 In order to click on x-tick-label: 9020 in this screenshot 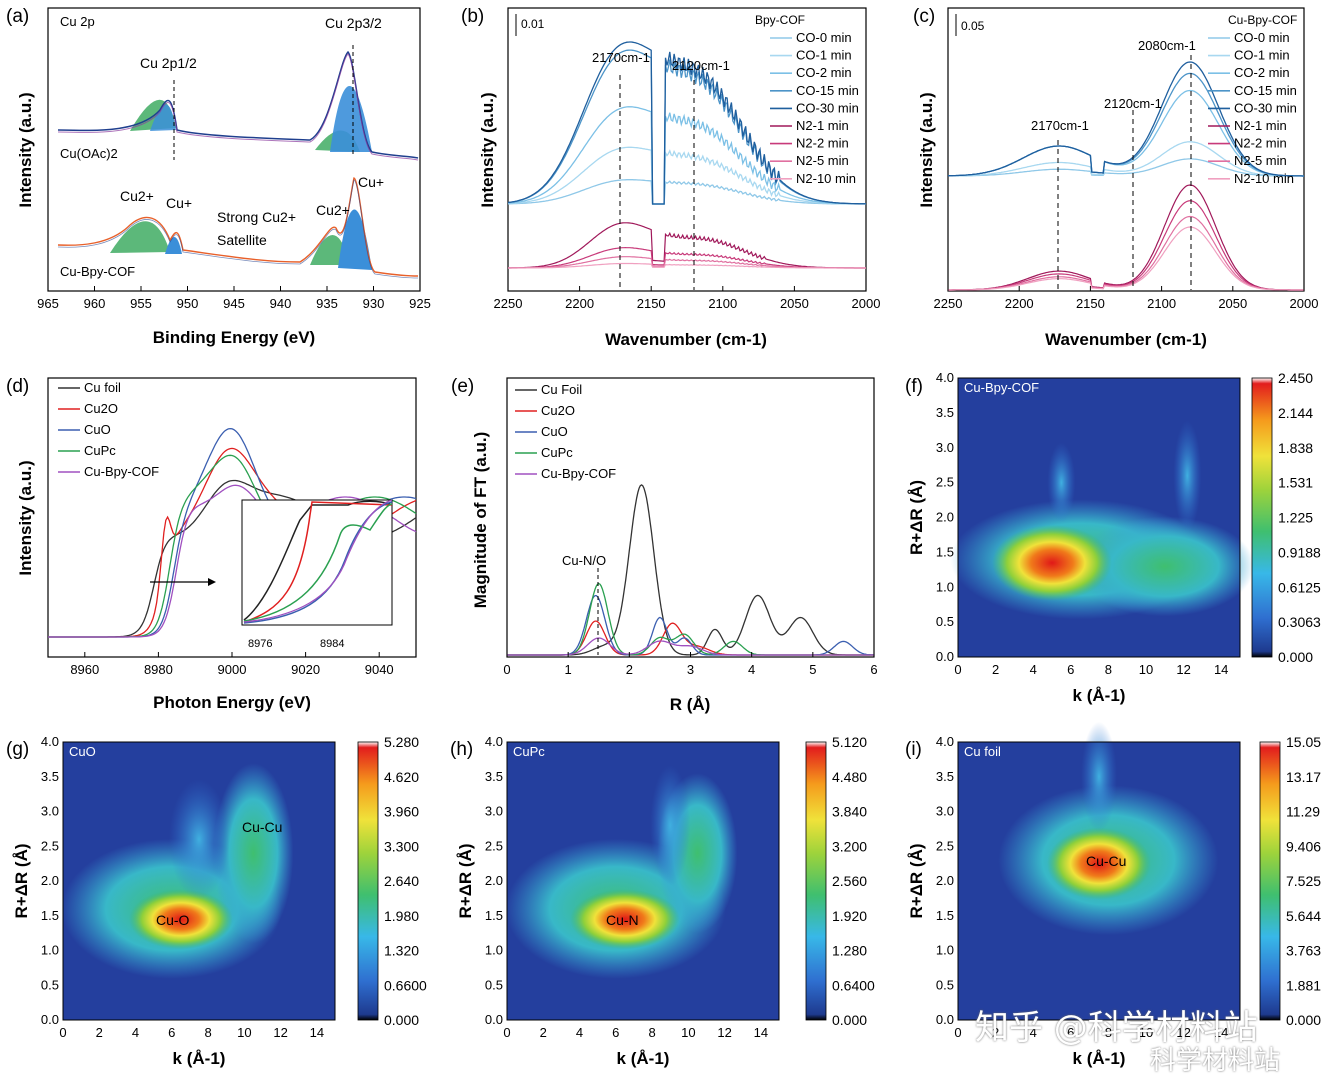, I will do `click(305, 669)`.